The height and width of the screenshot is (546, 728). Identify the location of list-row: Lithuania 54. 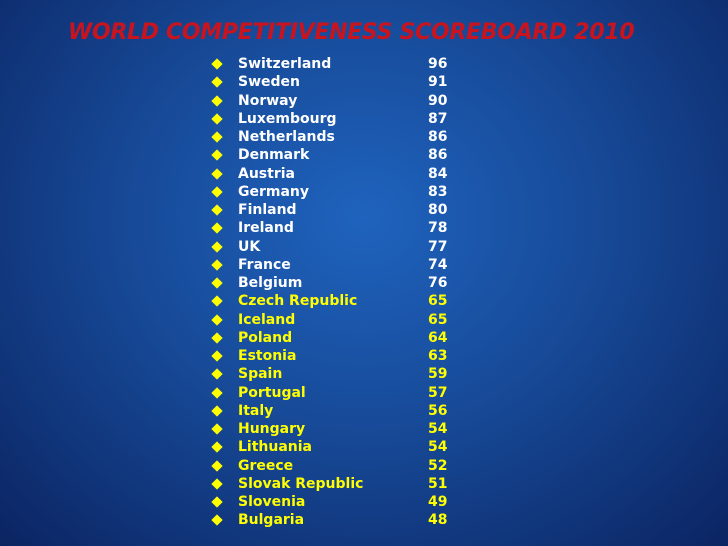
(340, 447).